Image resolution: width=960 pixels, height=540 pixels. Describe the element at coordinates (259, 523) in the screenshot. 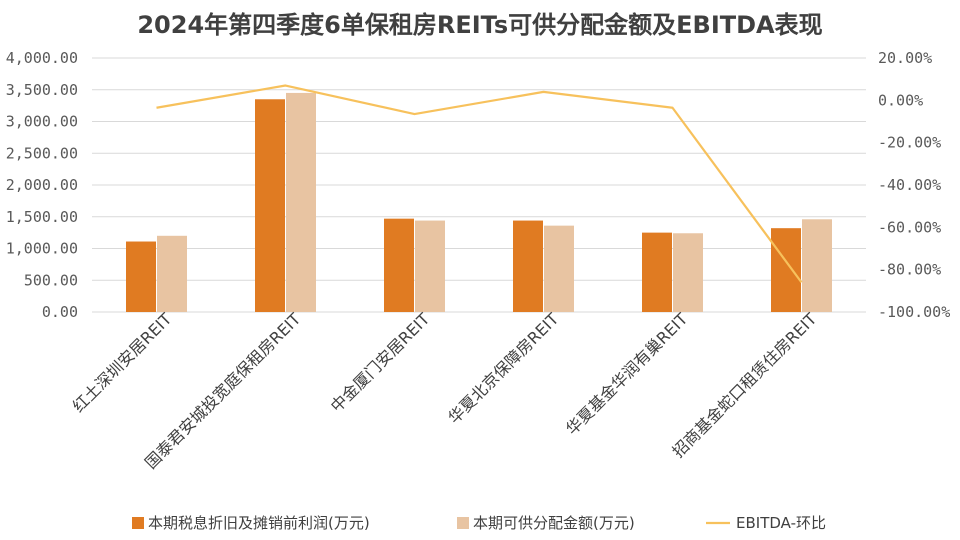

I see `legend-label: 本期税息折旧及摊销前利润(万元)` at that location.